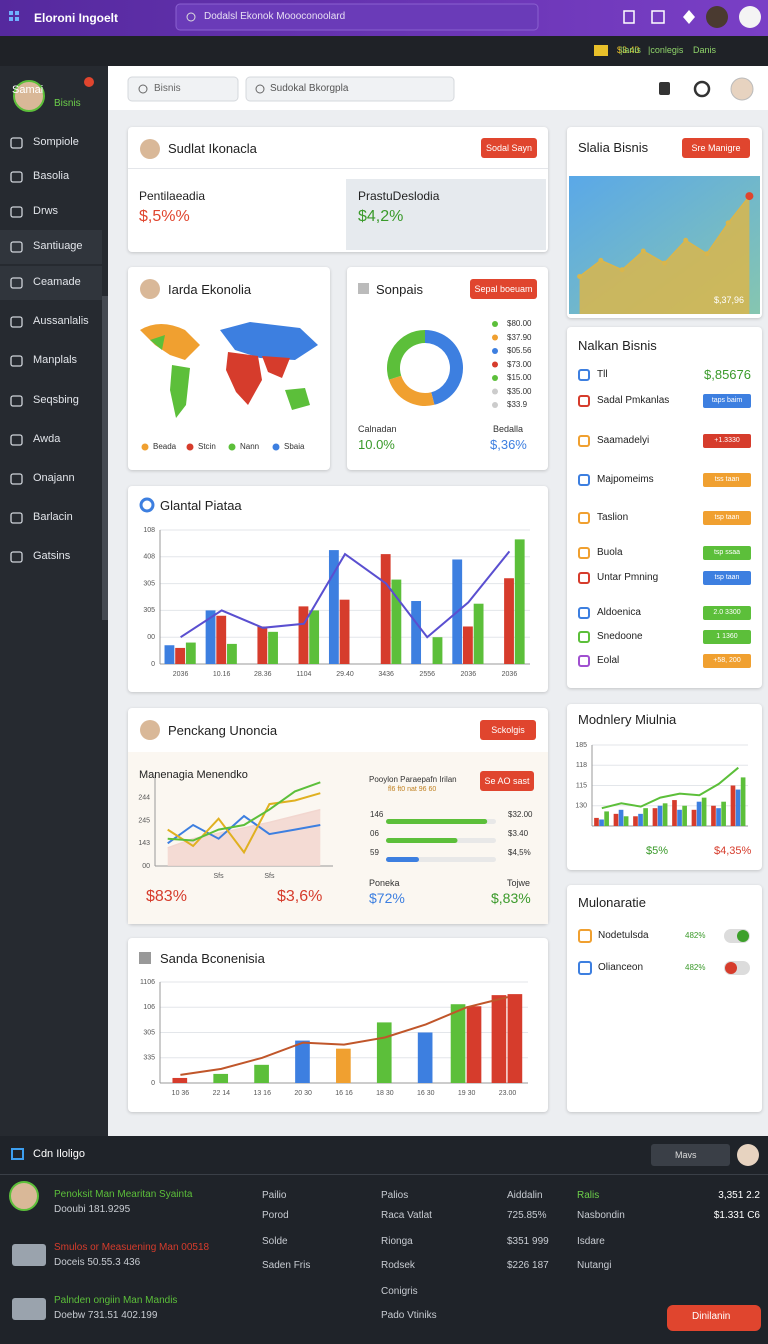 This screenshot has height=1344, width=768. What do you see at coordinates (664, 507) in the screenshot?
I see `card` at bounding box center [664, 507].